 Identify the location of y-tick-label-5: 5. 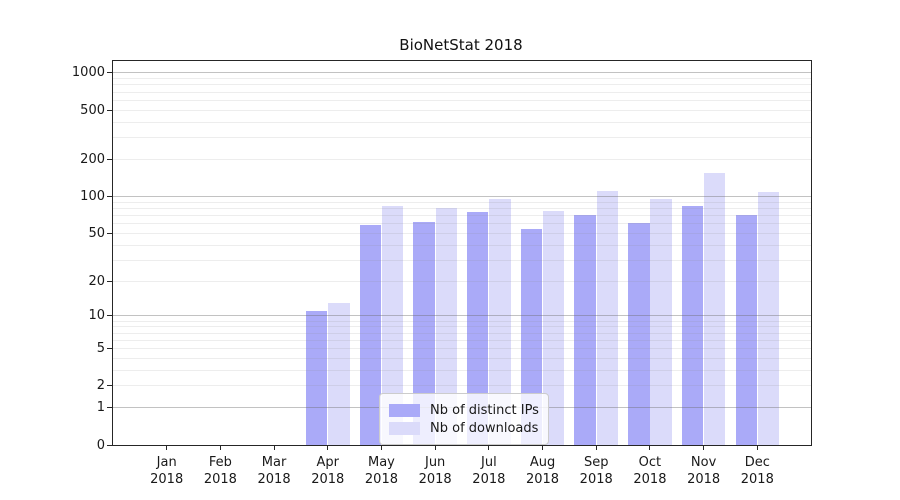
(100, 348).